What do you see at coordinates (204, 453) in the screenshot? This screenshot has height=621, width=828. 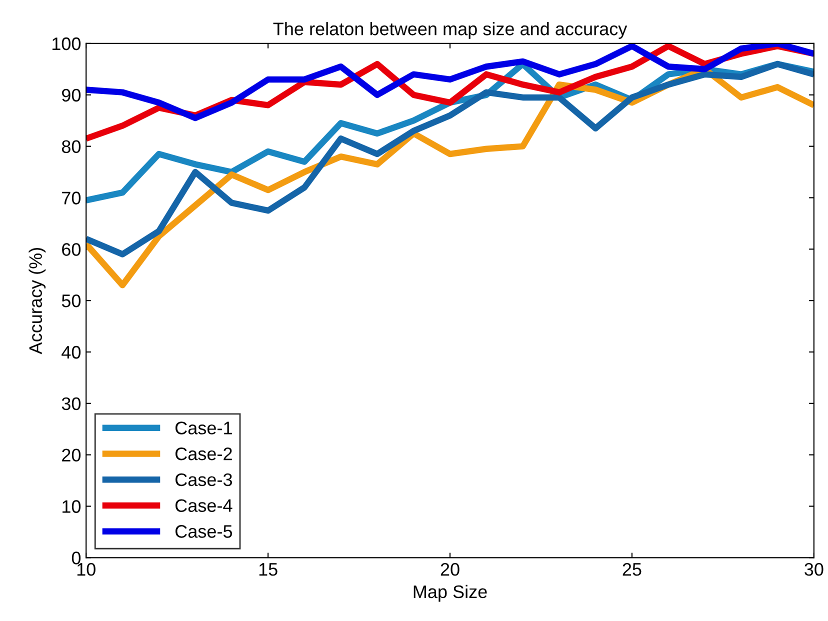 I see `legend-label: Case-2` at bounding box center [204, 453].